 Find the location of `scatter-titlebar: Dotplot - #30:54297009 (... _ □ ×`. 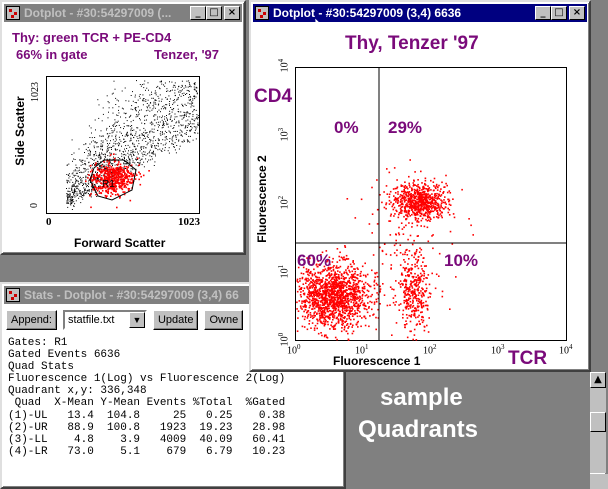

scatter-titlebar: Dotplot - #30:54297009 (... _ □ × is located at coordinates (123, 13).